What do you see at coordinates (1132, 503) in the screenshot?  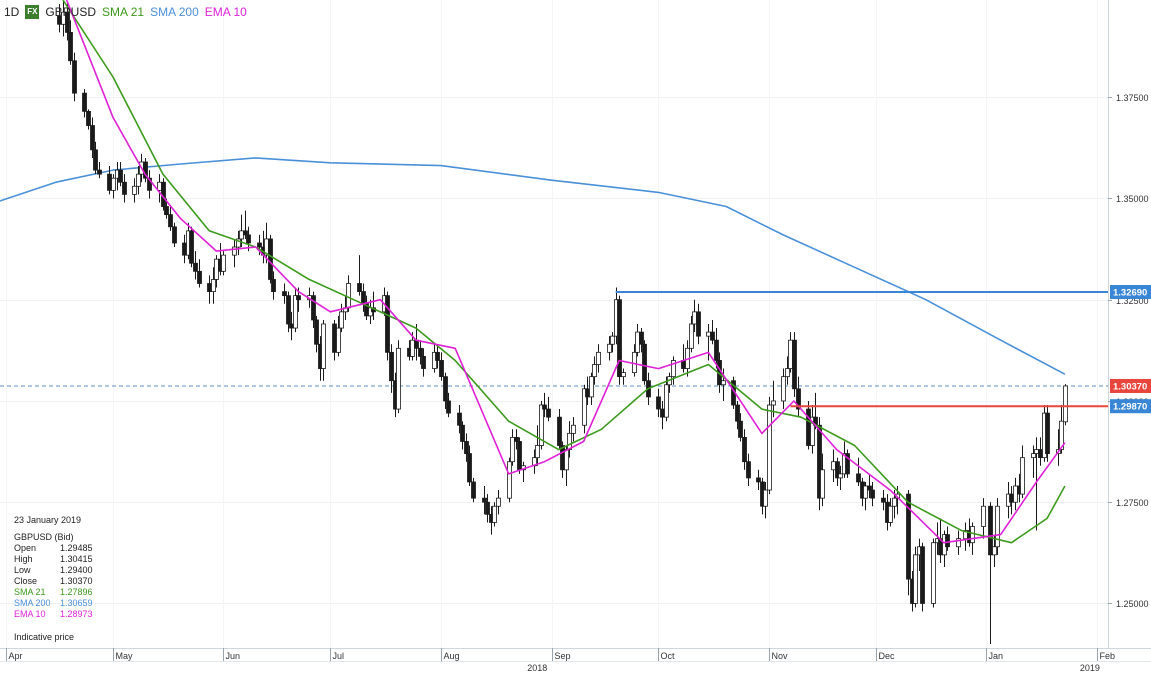 I see `y-tick-label: 1.27500` at bounding box center [1132, 503].